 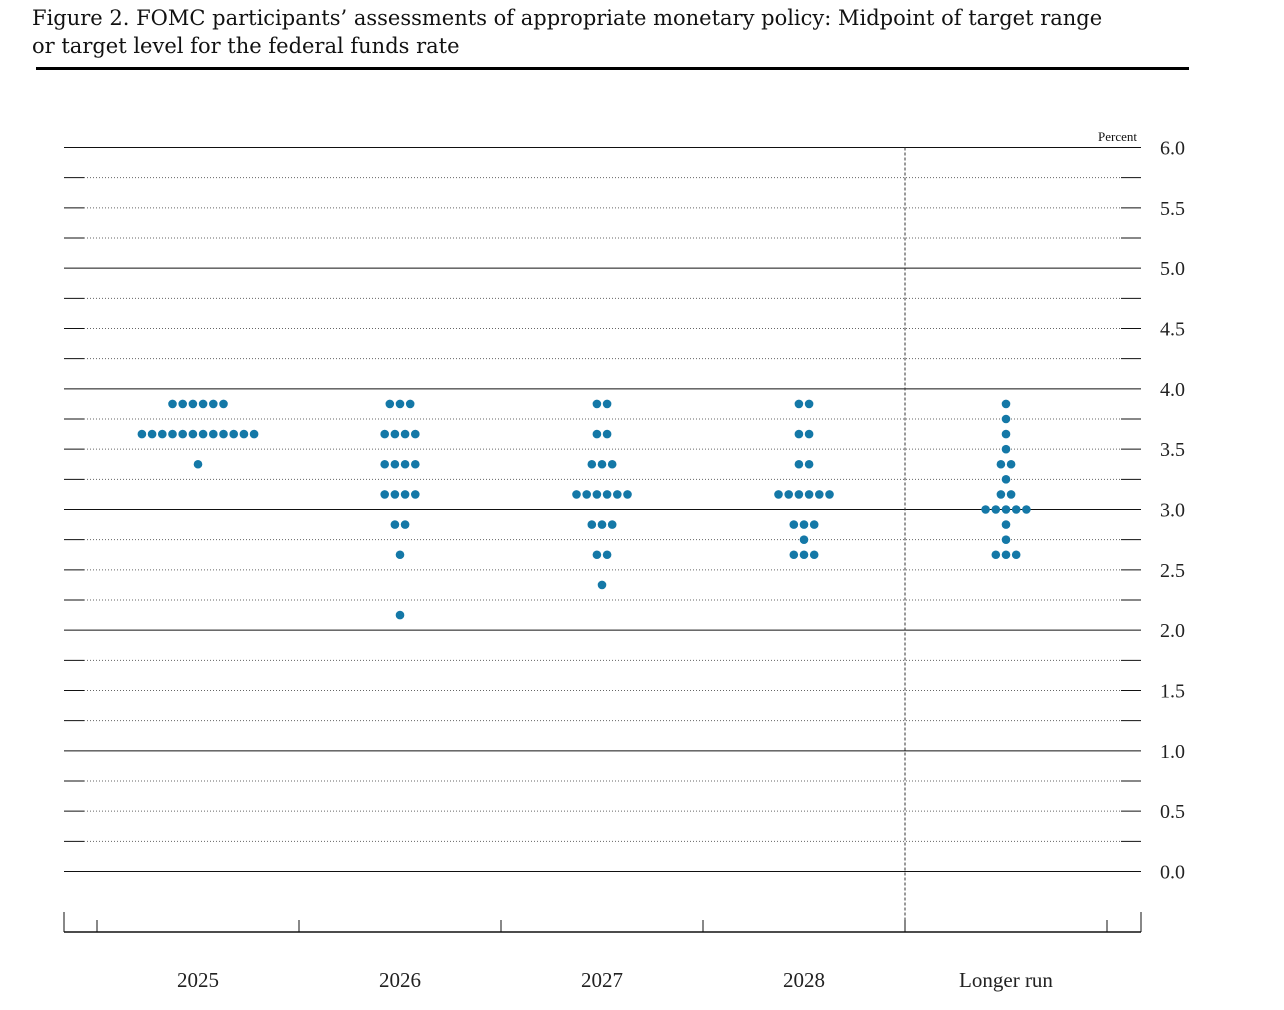 What do you see at coordinates (1172, 571) in the screenshot?
I see `y-tick-label: 2.5` at bounding box center [1172, 571].